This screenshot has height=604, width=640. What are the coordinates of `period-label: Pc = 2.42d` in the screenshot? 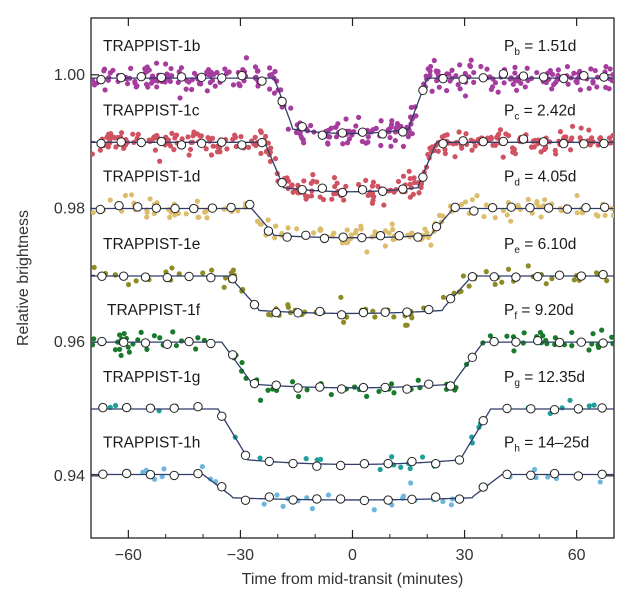 It's located at (540, 112).